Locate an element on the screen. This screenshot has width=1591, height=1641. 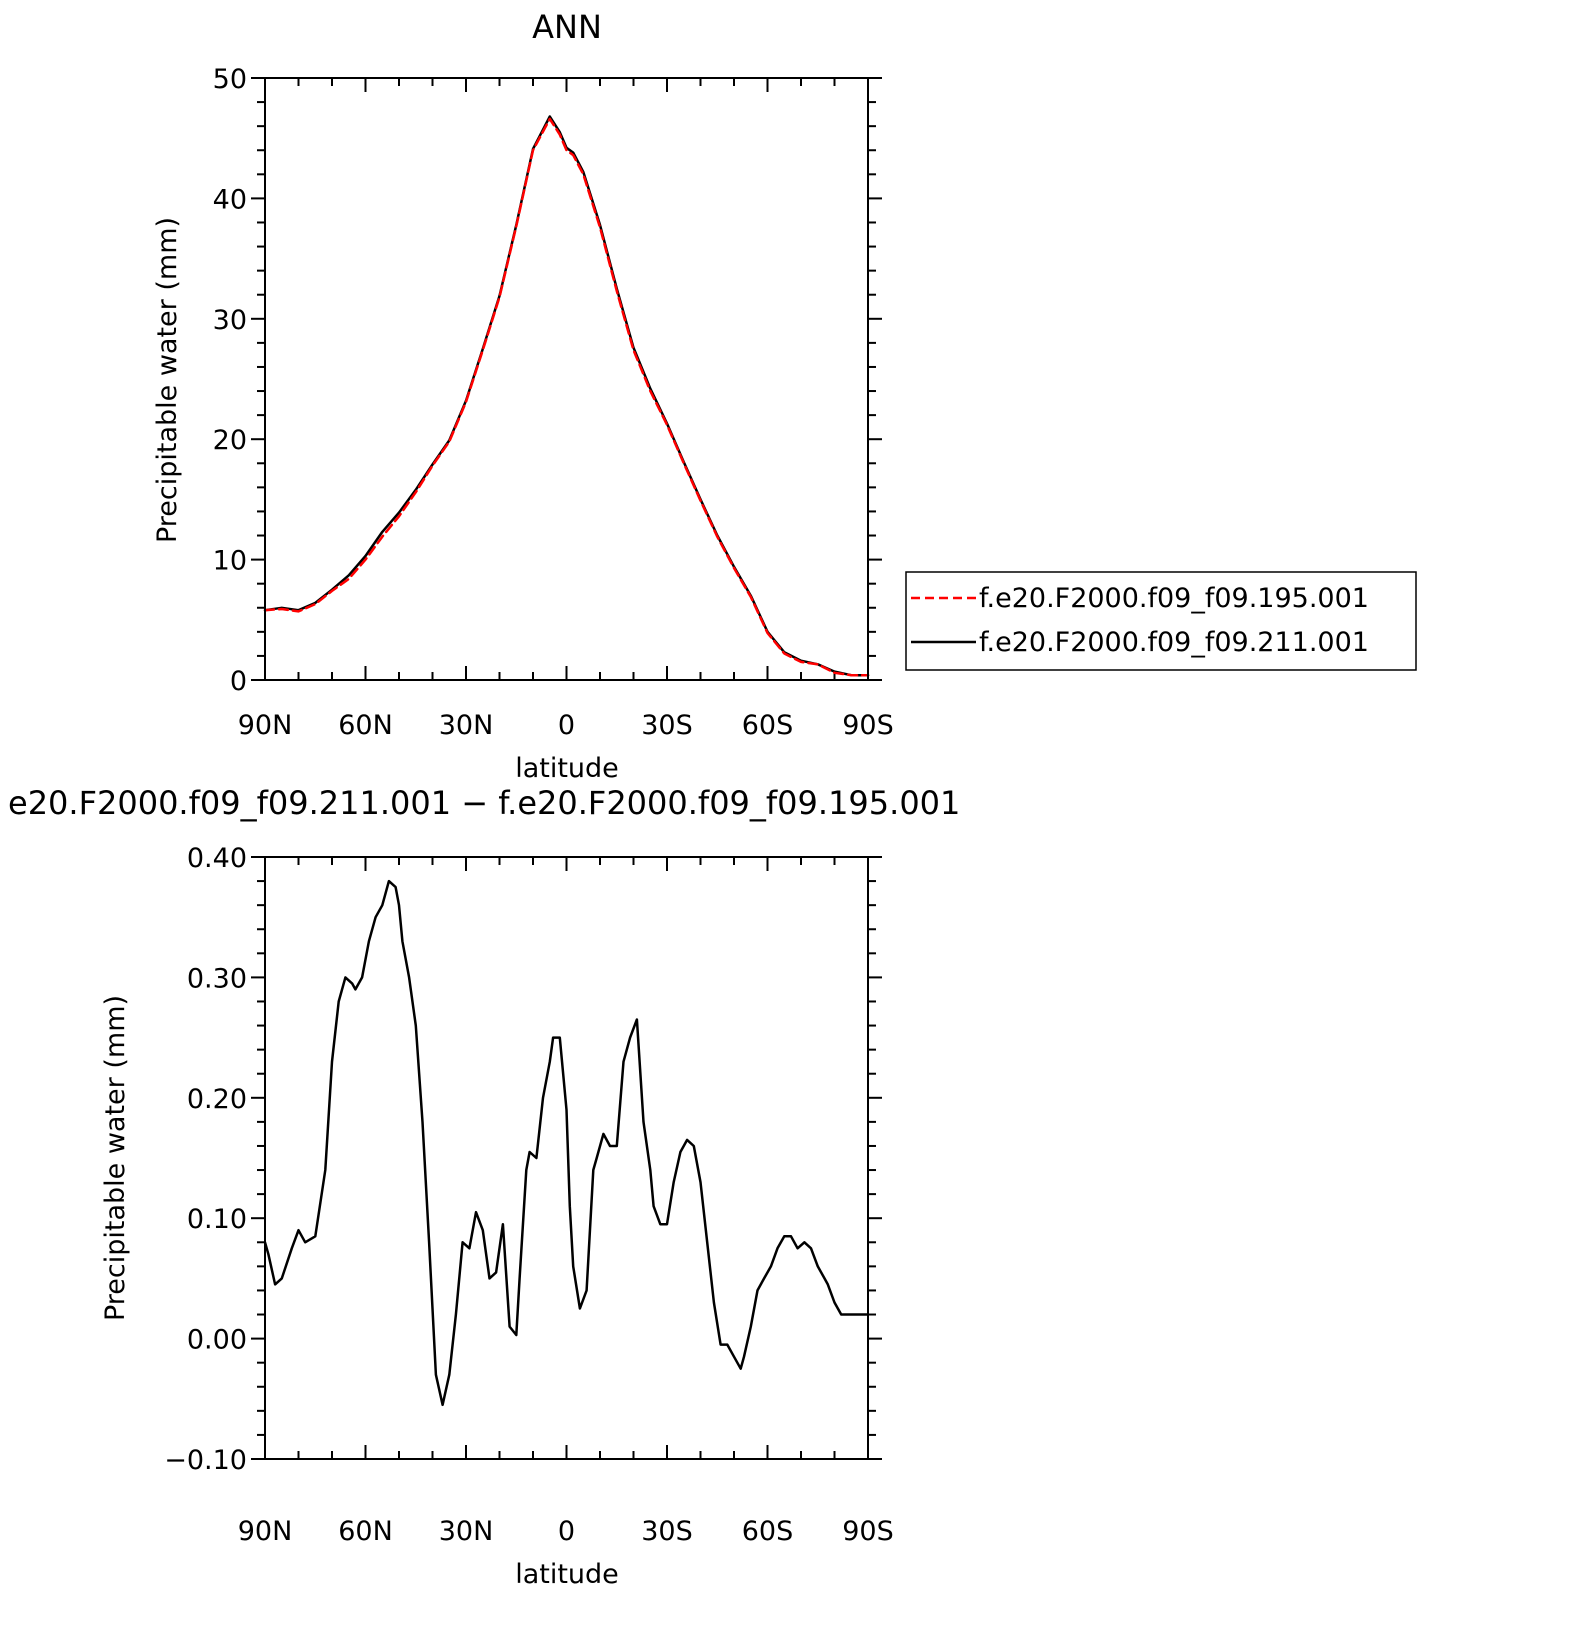
y-tick-label: 20 is located at coordinates (230, 440).